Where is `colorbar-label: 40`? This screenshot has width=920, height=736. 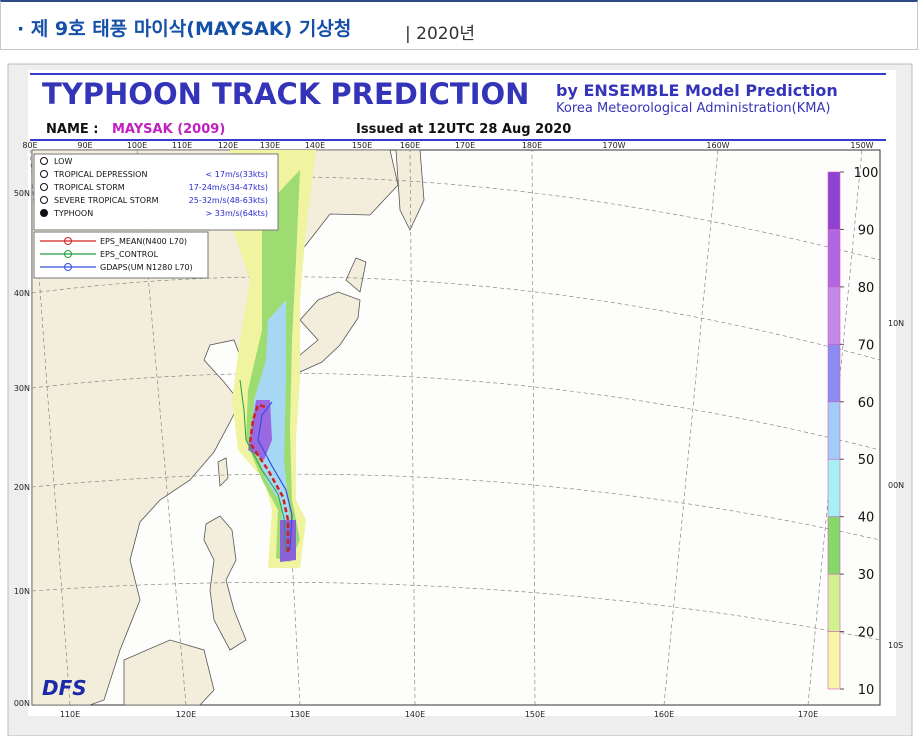
colorbar-label: 40 is located at coordinates (866, 518).